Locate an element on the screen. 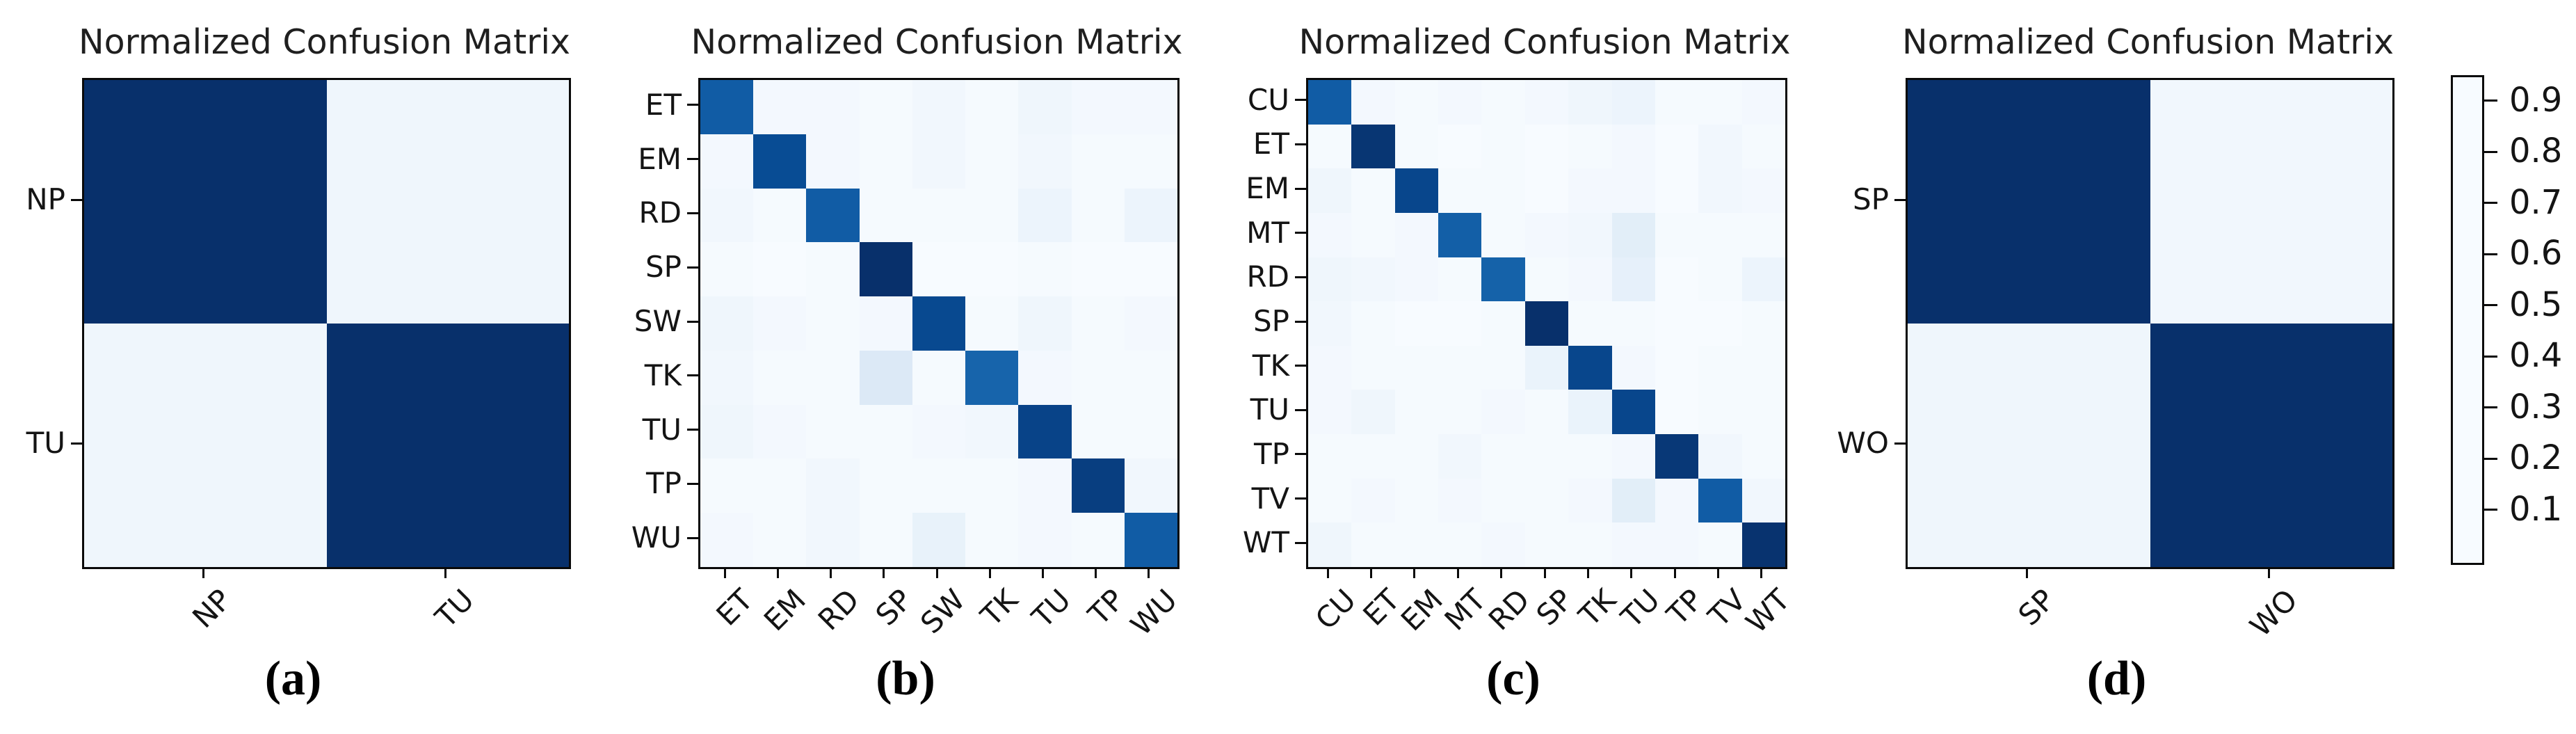 This screenshot has height=734, width=2576. y-tick-label: RD is located at coordinates (660, 213).